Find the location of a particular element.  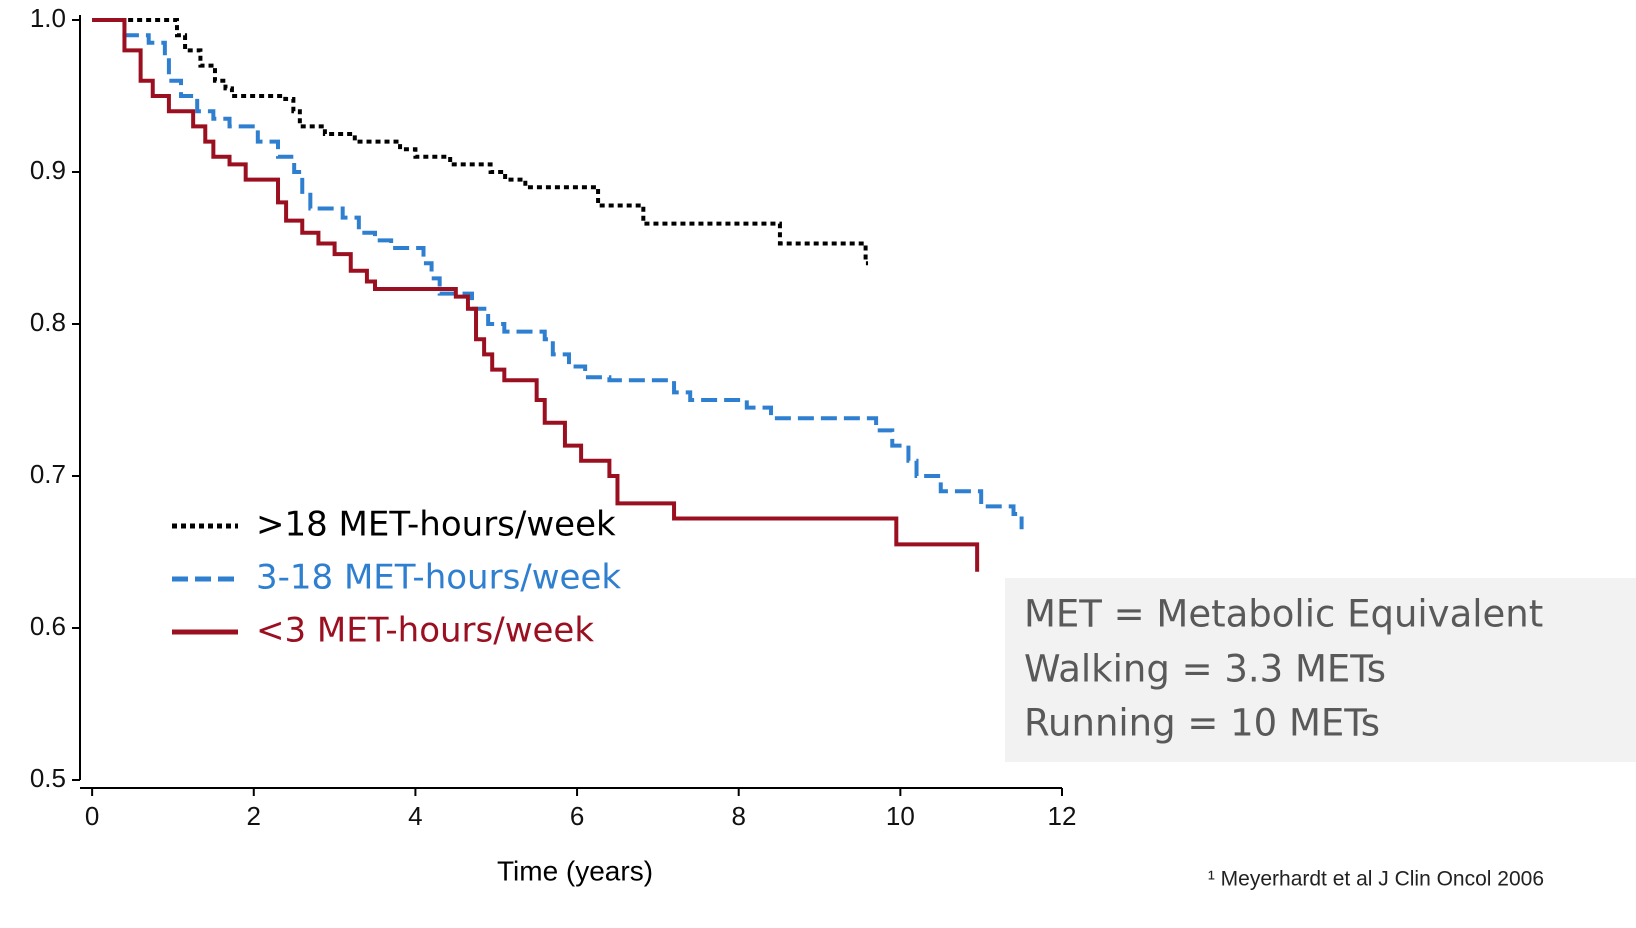

x-tick-label: 2 is located at coordinates (254, 816).